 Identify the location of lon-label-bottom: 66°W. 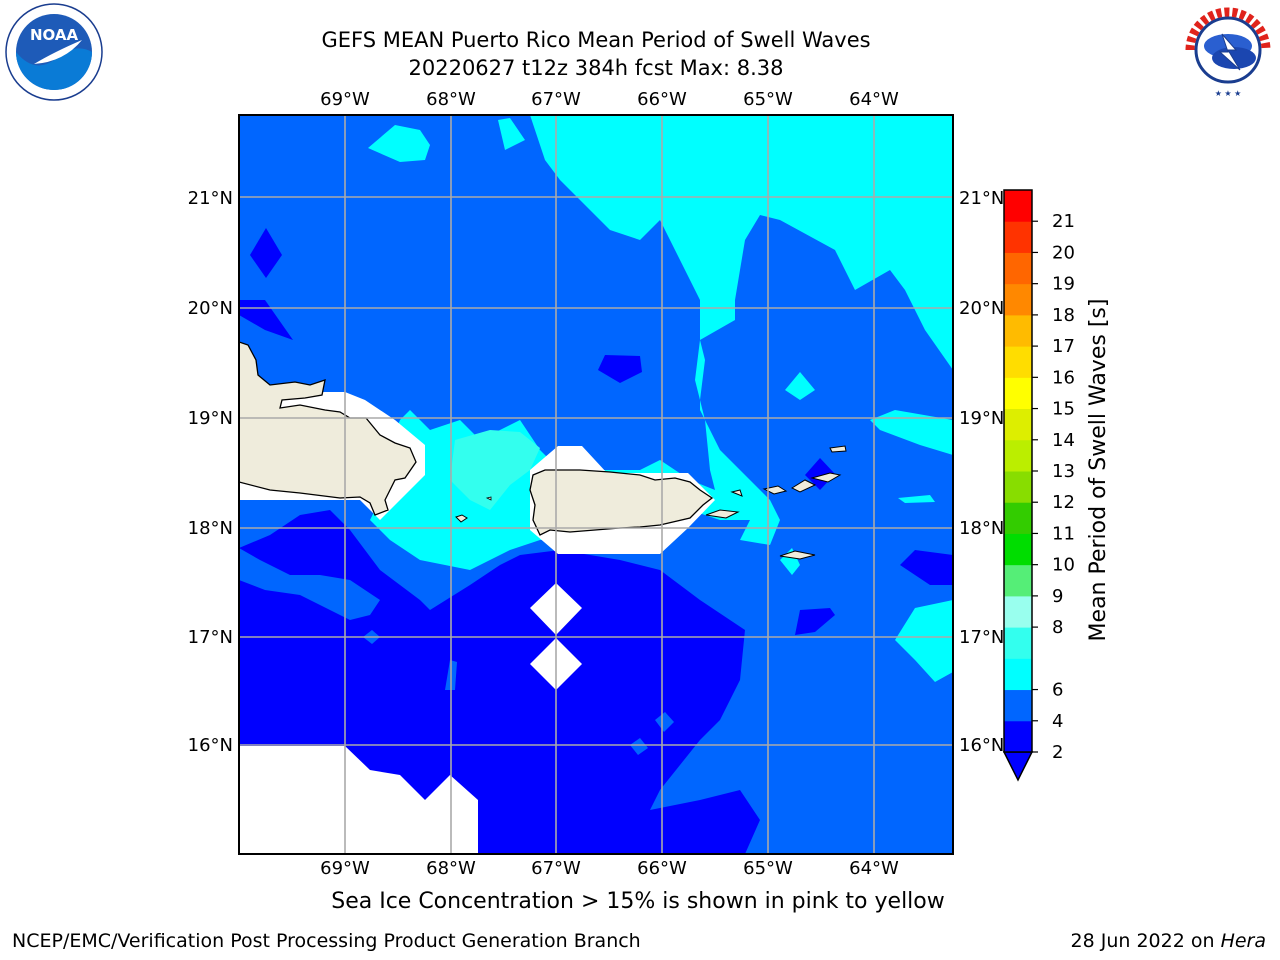
(662, 868).